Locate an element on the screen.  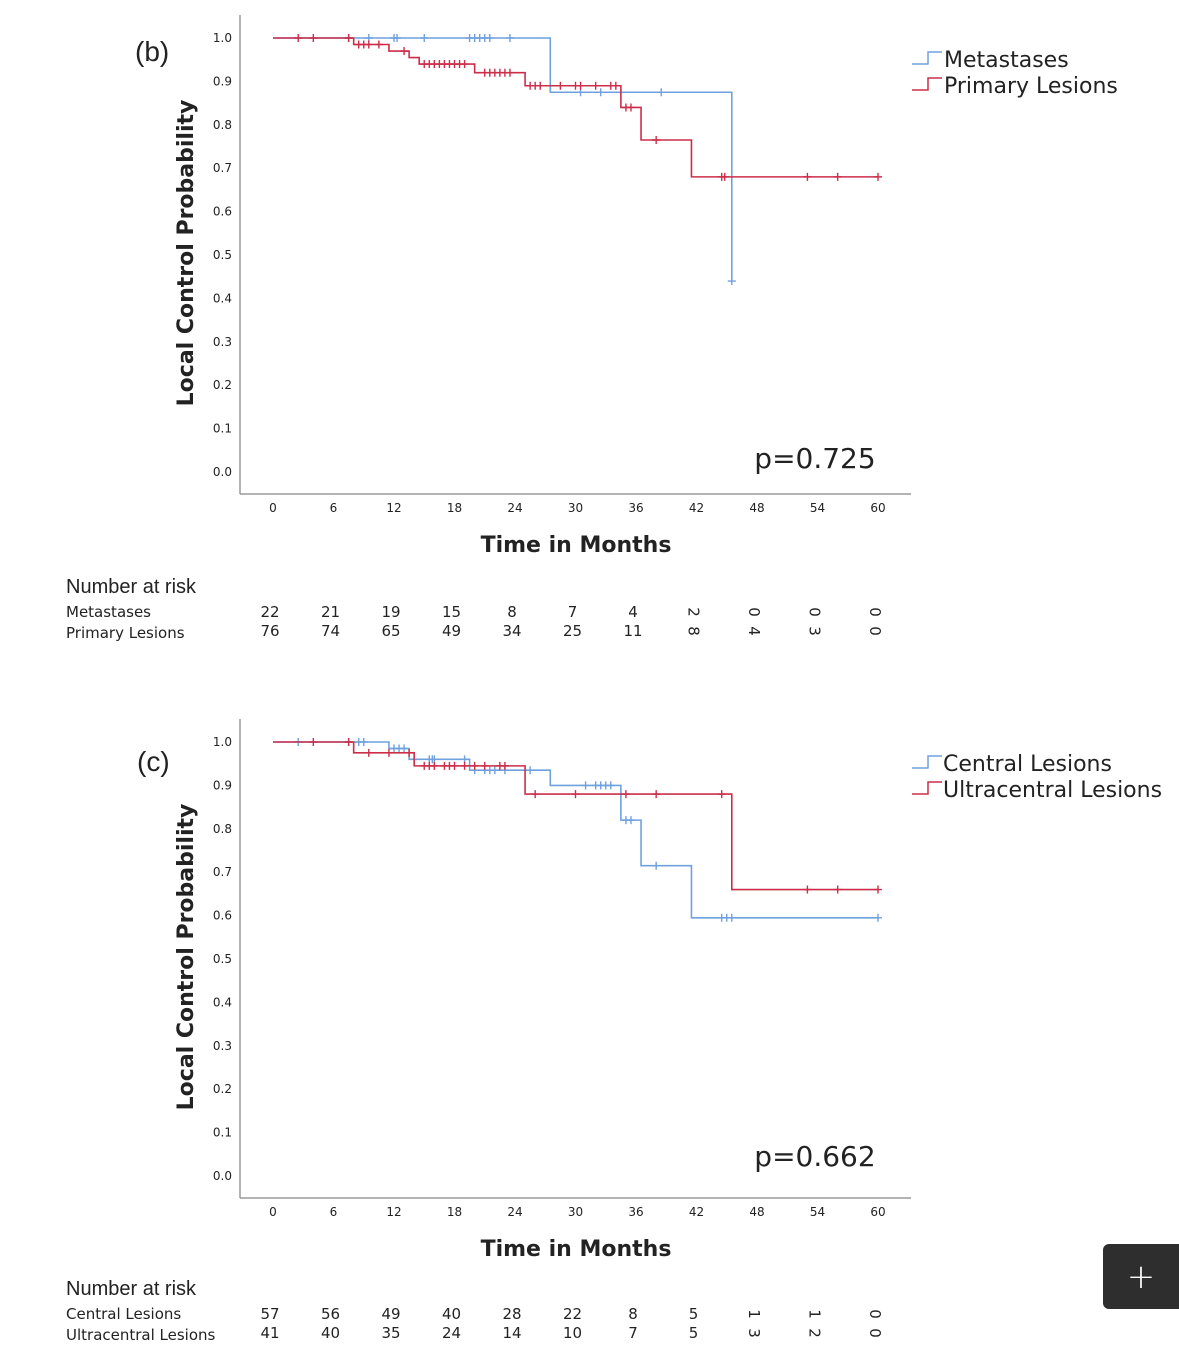
risk-count: 1 is located at coordinates (815, 1314).